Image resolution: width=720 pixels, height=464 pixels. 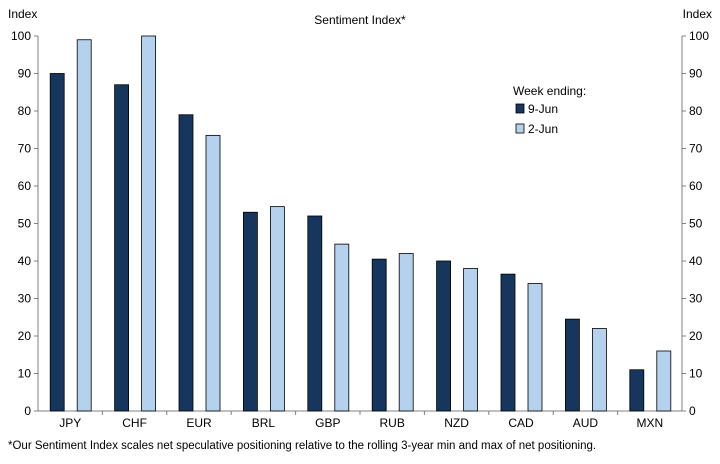 I want to click on x-category-label: EUR, so click(x=199, y=423).